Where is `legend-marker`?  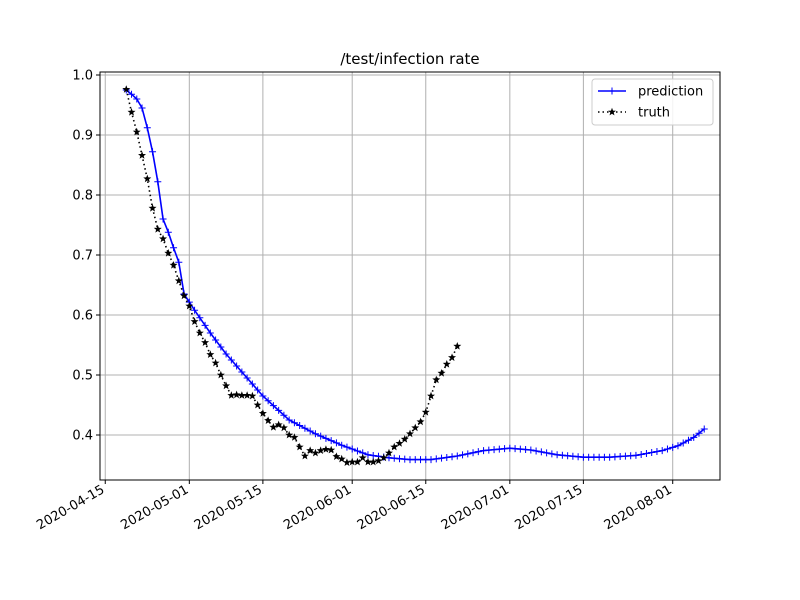 legend-marker is located at coordinates (612, 111).